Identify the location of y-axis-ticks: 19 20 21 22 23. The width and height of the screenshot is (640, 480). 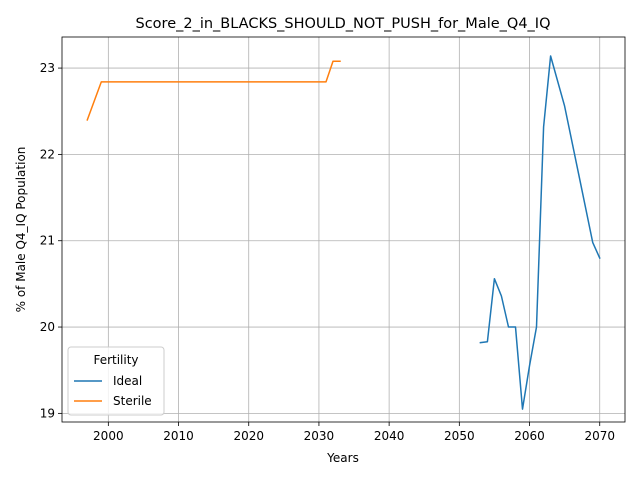
(51, 240).